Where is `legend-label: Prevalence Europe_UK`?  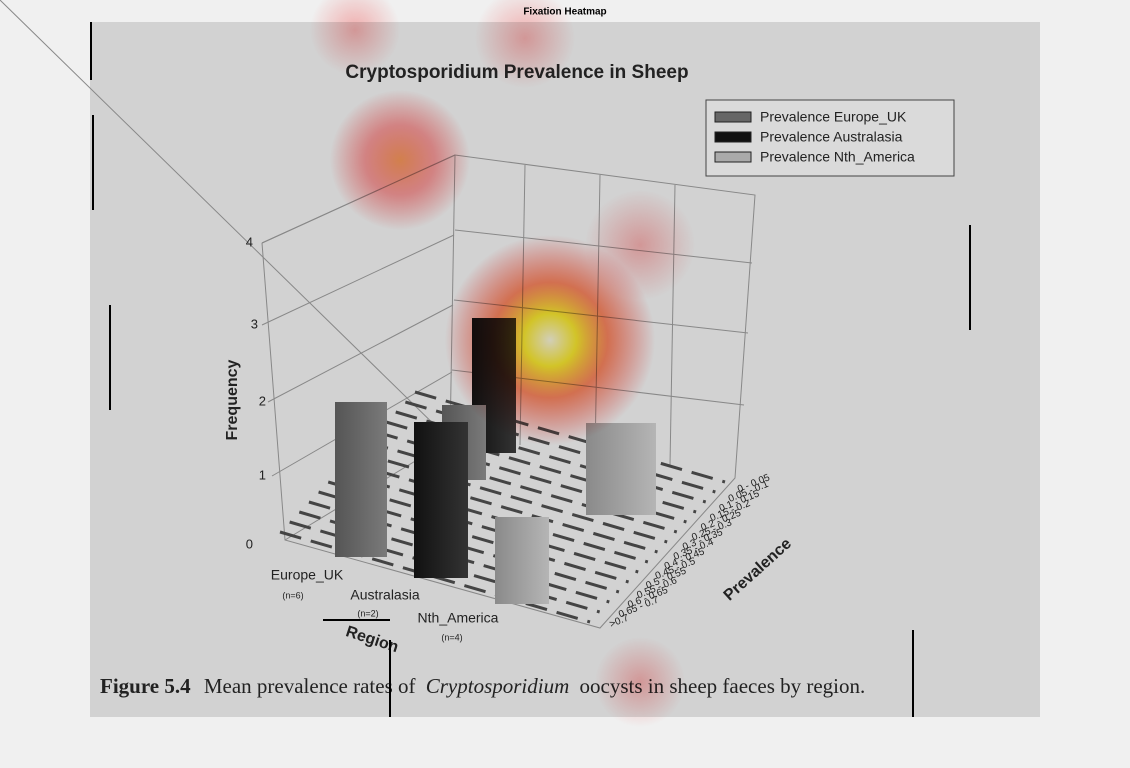 legend-label: Prevalence Europe_UK is located at coordinates (833, 117).